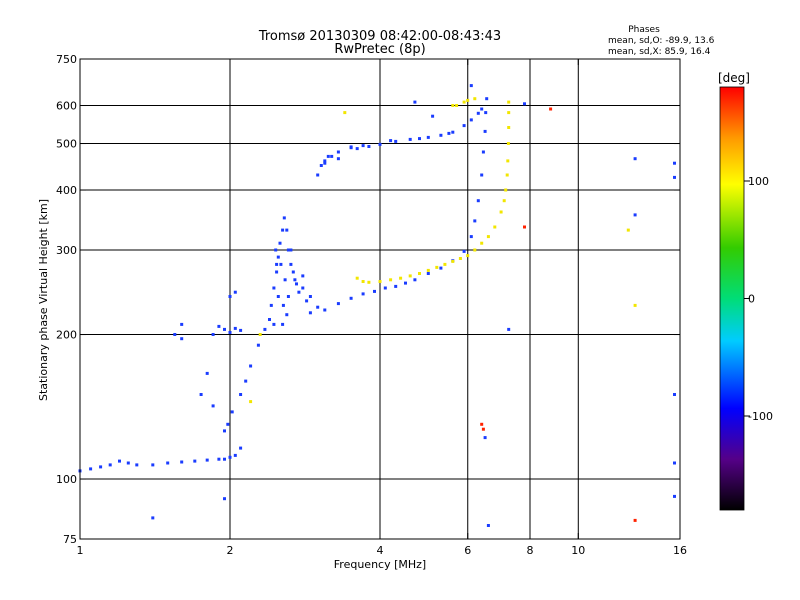  I want to click on colorbar, so click(732, 298).